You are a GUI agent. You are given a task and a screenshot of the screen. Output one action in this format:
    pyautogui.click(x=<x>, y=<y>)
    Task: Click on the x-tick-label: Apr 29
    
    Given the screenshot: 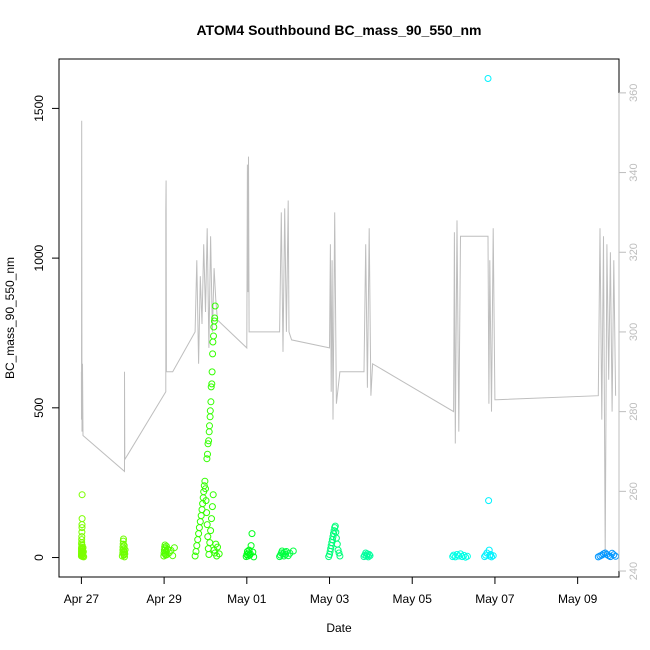 What is the action you would take?
    pyautogui.click(x=164, y=599)
    